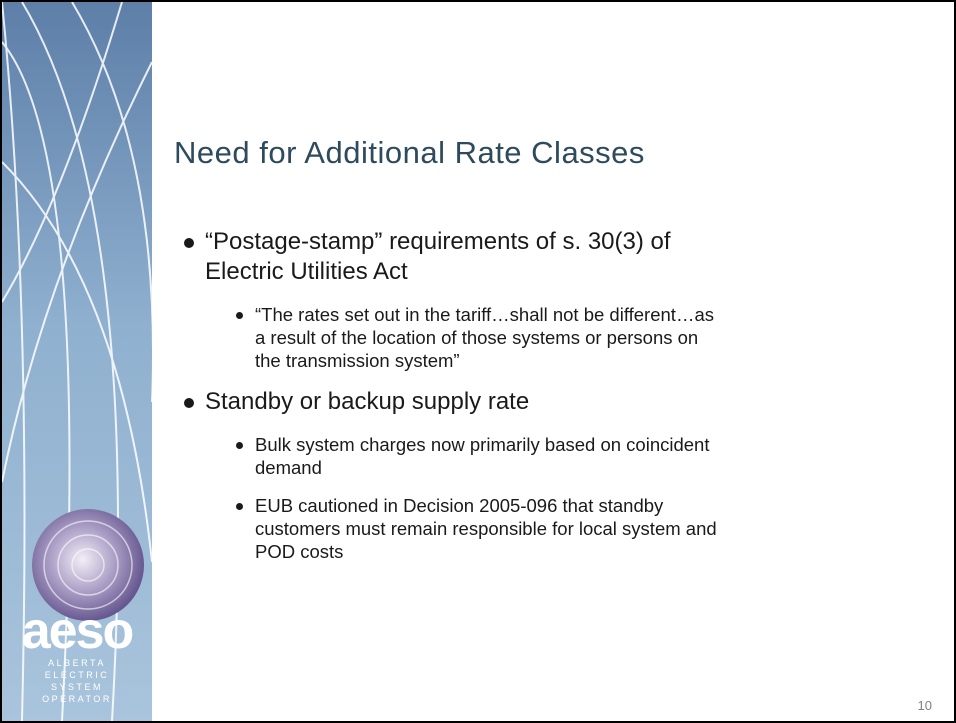  What do you see at coordinates (77, 663) in the screenshot?
I see `logo-tagline: ALBERTA` at bounding box center [77, 663].